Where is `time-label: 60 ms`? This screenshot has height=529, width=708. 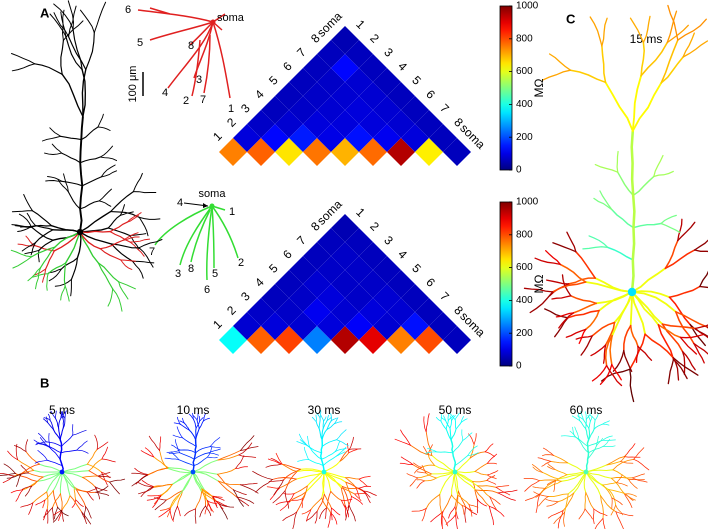
time-label: 60 ms is located at coordinates (586, 410).